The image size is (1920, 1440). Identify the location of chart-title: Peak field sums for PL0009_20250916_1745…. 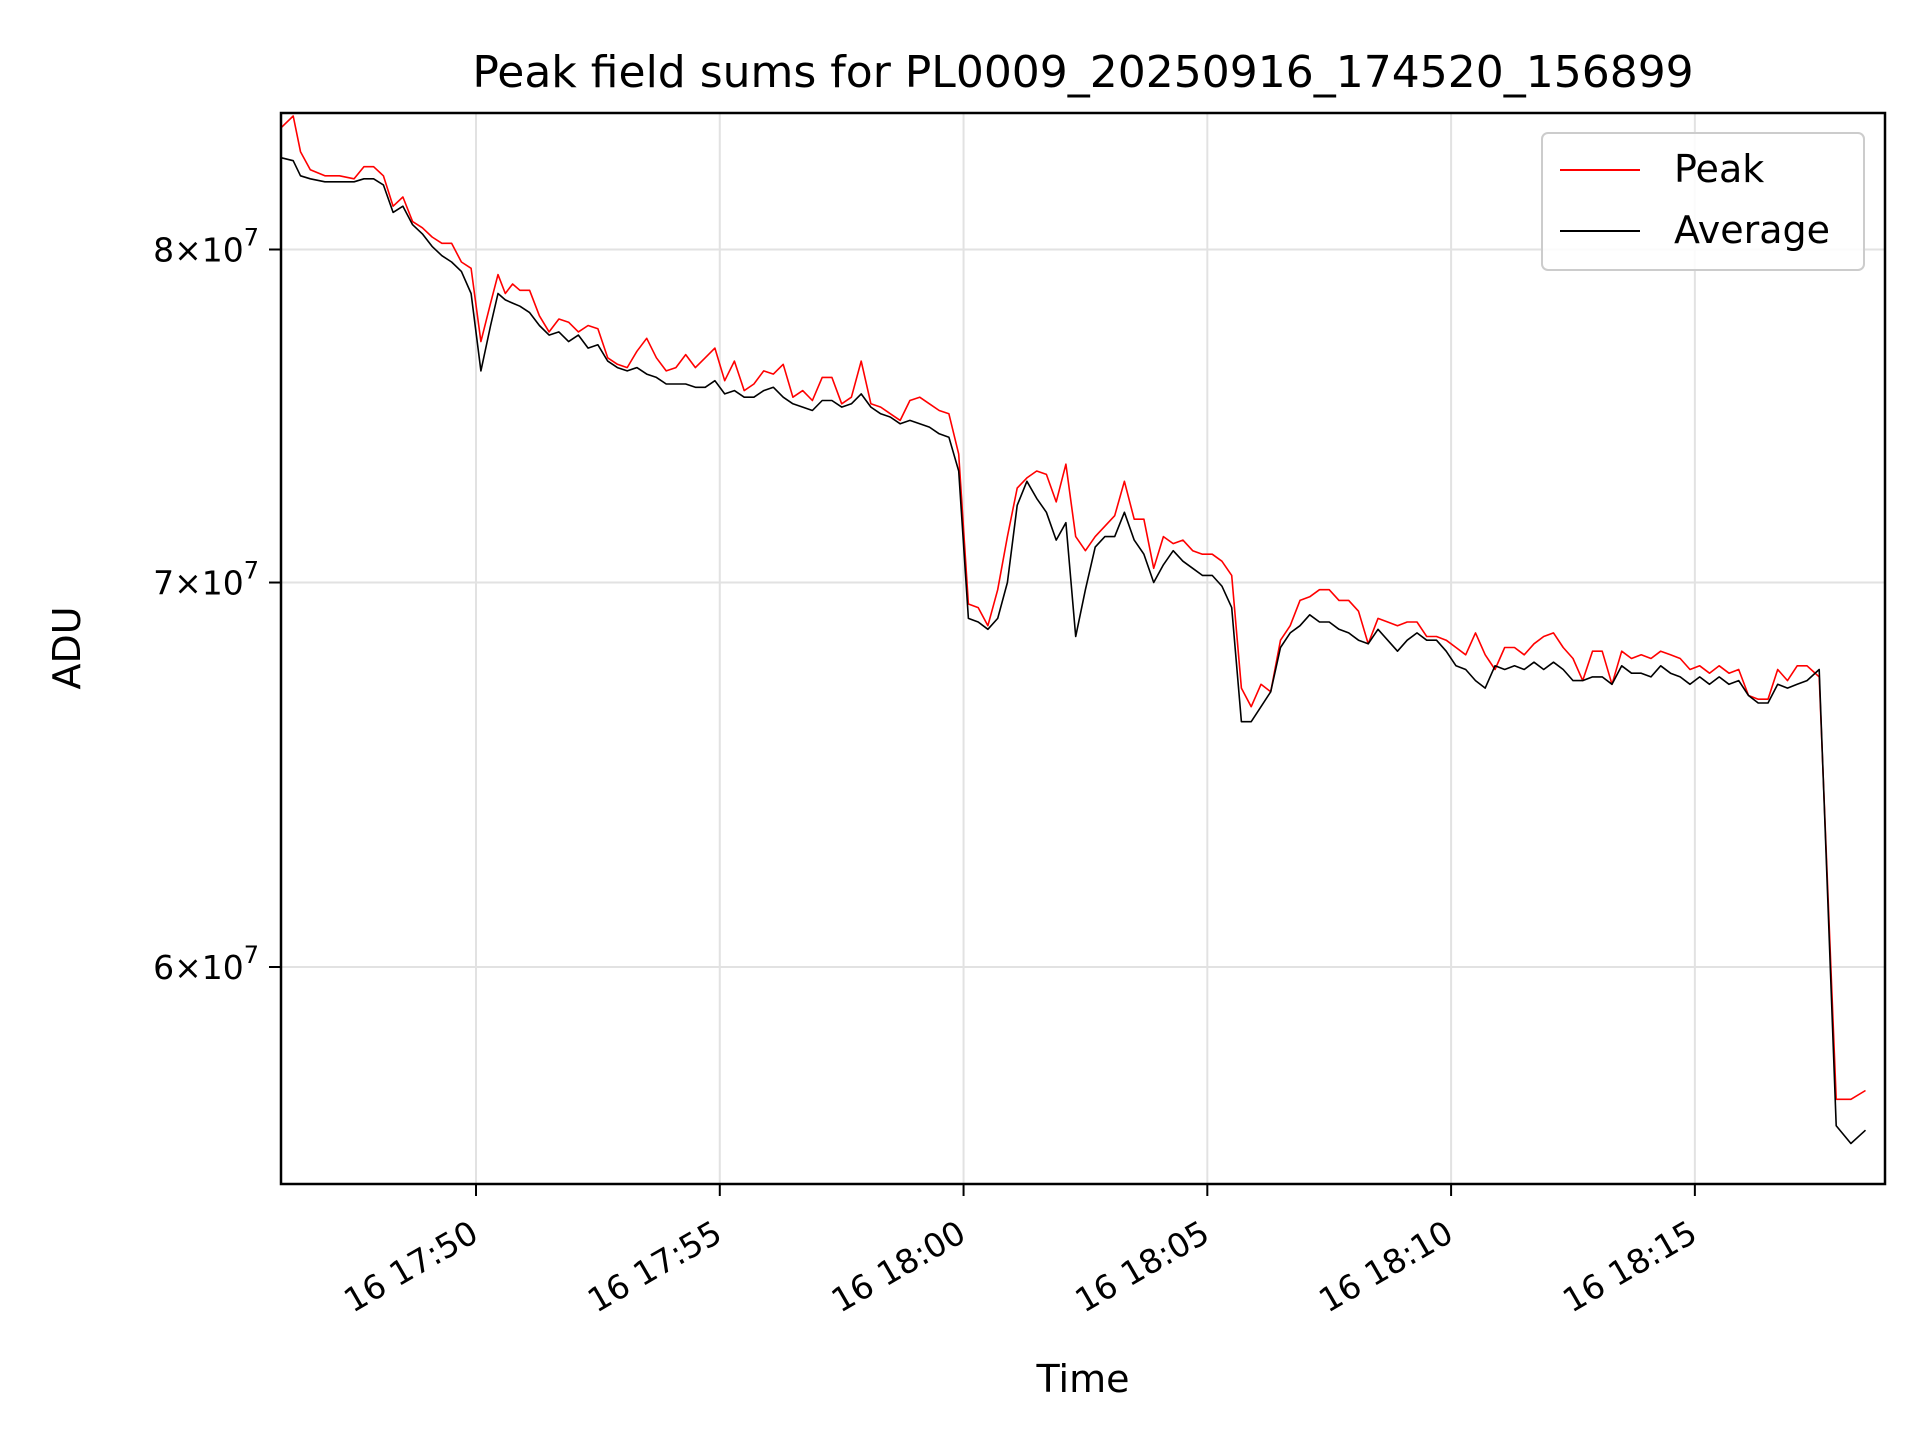
(1082, 72).